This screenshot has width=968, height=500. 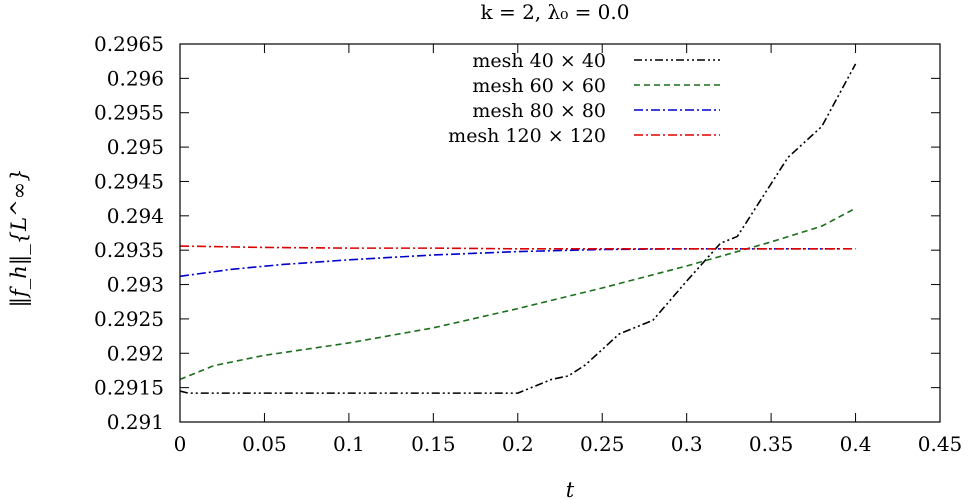 What do you see at coordinates (135, 147) in the screenshot?
I see `y-tick-label: 0.295` at bounding box center [135, 147].